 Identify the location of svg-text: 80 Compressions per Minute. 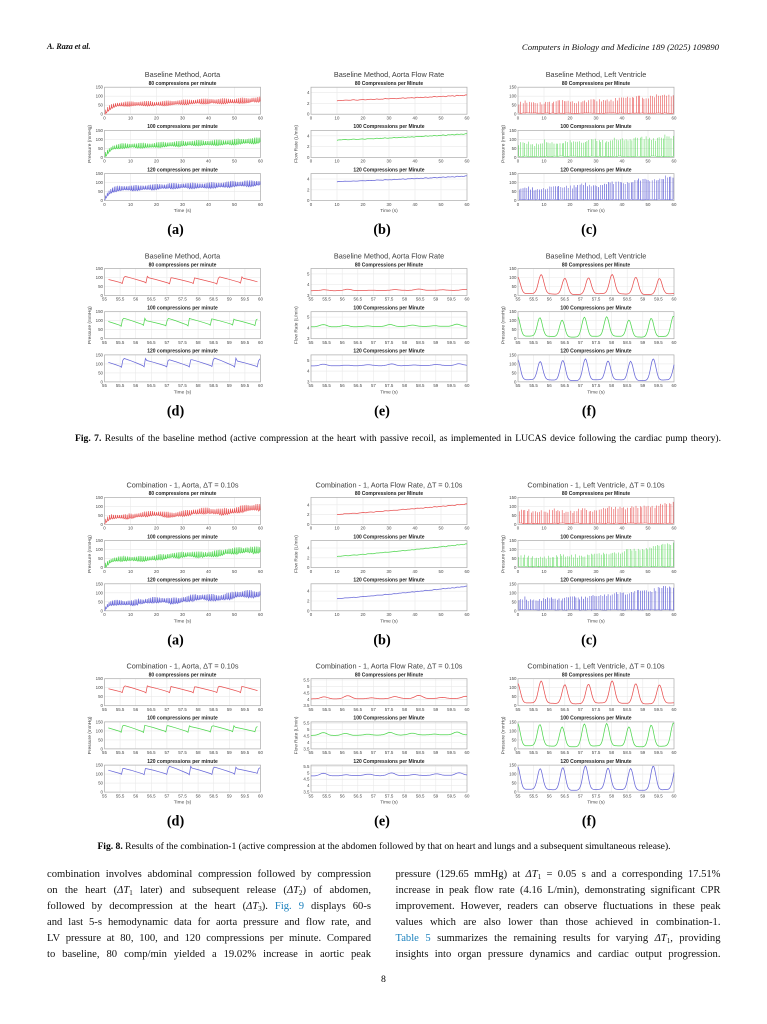
(596, 676).